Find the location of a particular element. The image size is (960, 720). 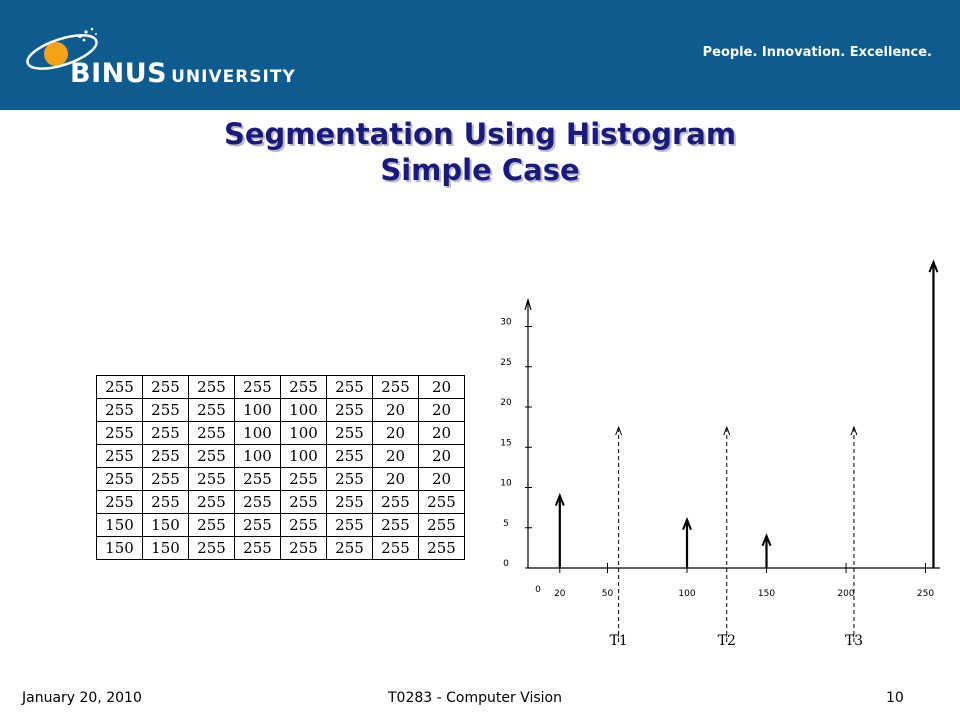

title-line-1: Segmentation Using Histogram is located at coordinates (480, 134).